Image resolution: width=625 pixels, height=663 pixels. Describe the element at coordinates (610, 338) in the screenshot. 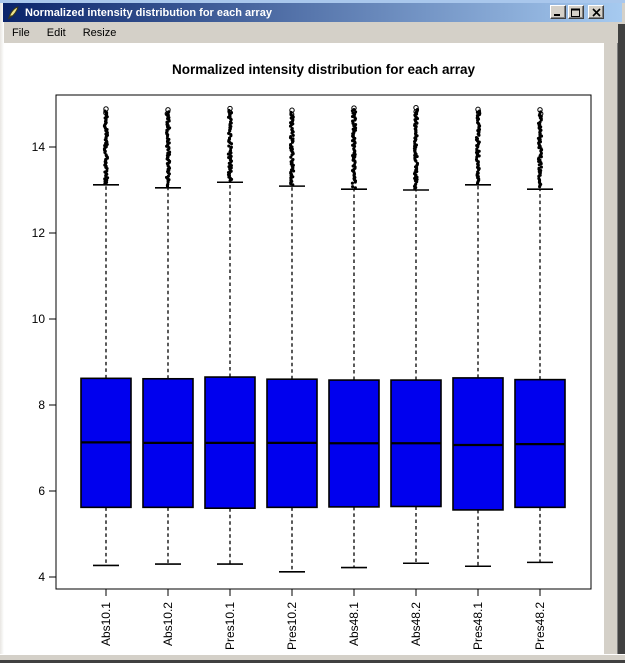

I see `window-border-right` at that location.